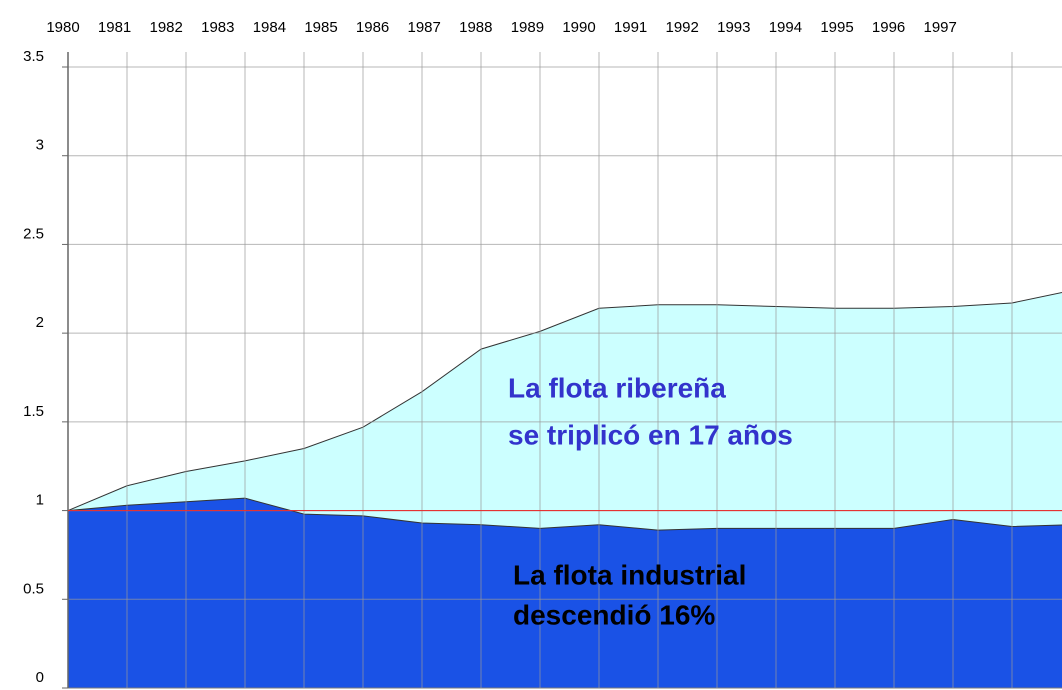  I want to click on x-tick-label: 1984, so click(269, 27).